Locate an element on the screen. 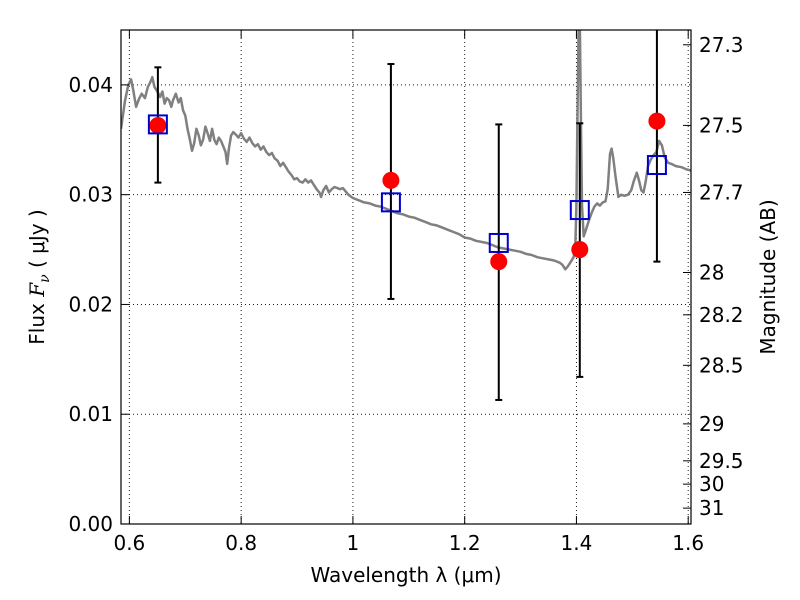 The height and width of the screenshot is (600, 800). y2-tick-label: 27.3 is located at coordinates (721, 45).